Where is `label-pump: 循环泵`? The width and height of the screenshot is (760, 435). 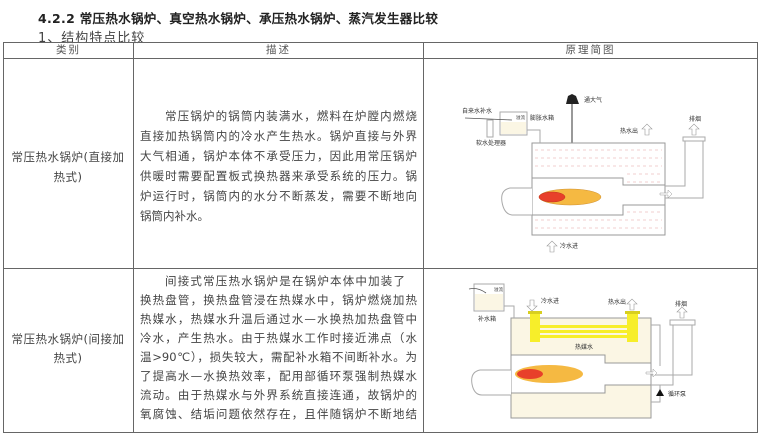 label-pump: 循环泵 is located at coordinates (677, 394).